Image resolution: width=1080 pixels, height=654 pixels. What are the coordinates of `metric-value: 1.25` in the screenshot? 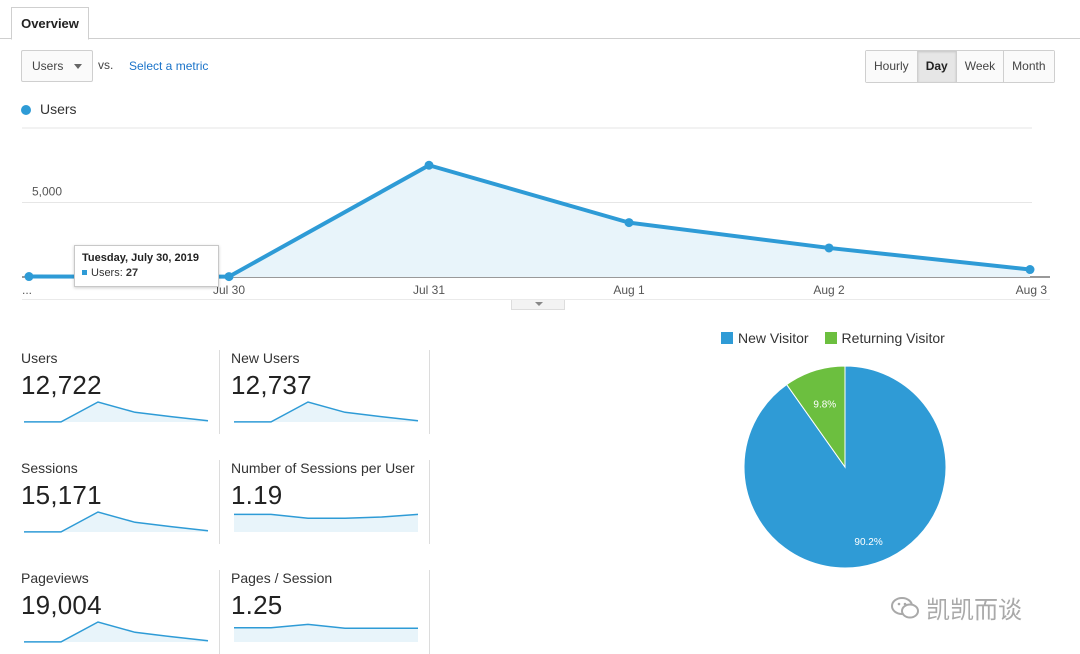 It's located at (257, 605).